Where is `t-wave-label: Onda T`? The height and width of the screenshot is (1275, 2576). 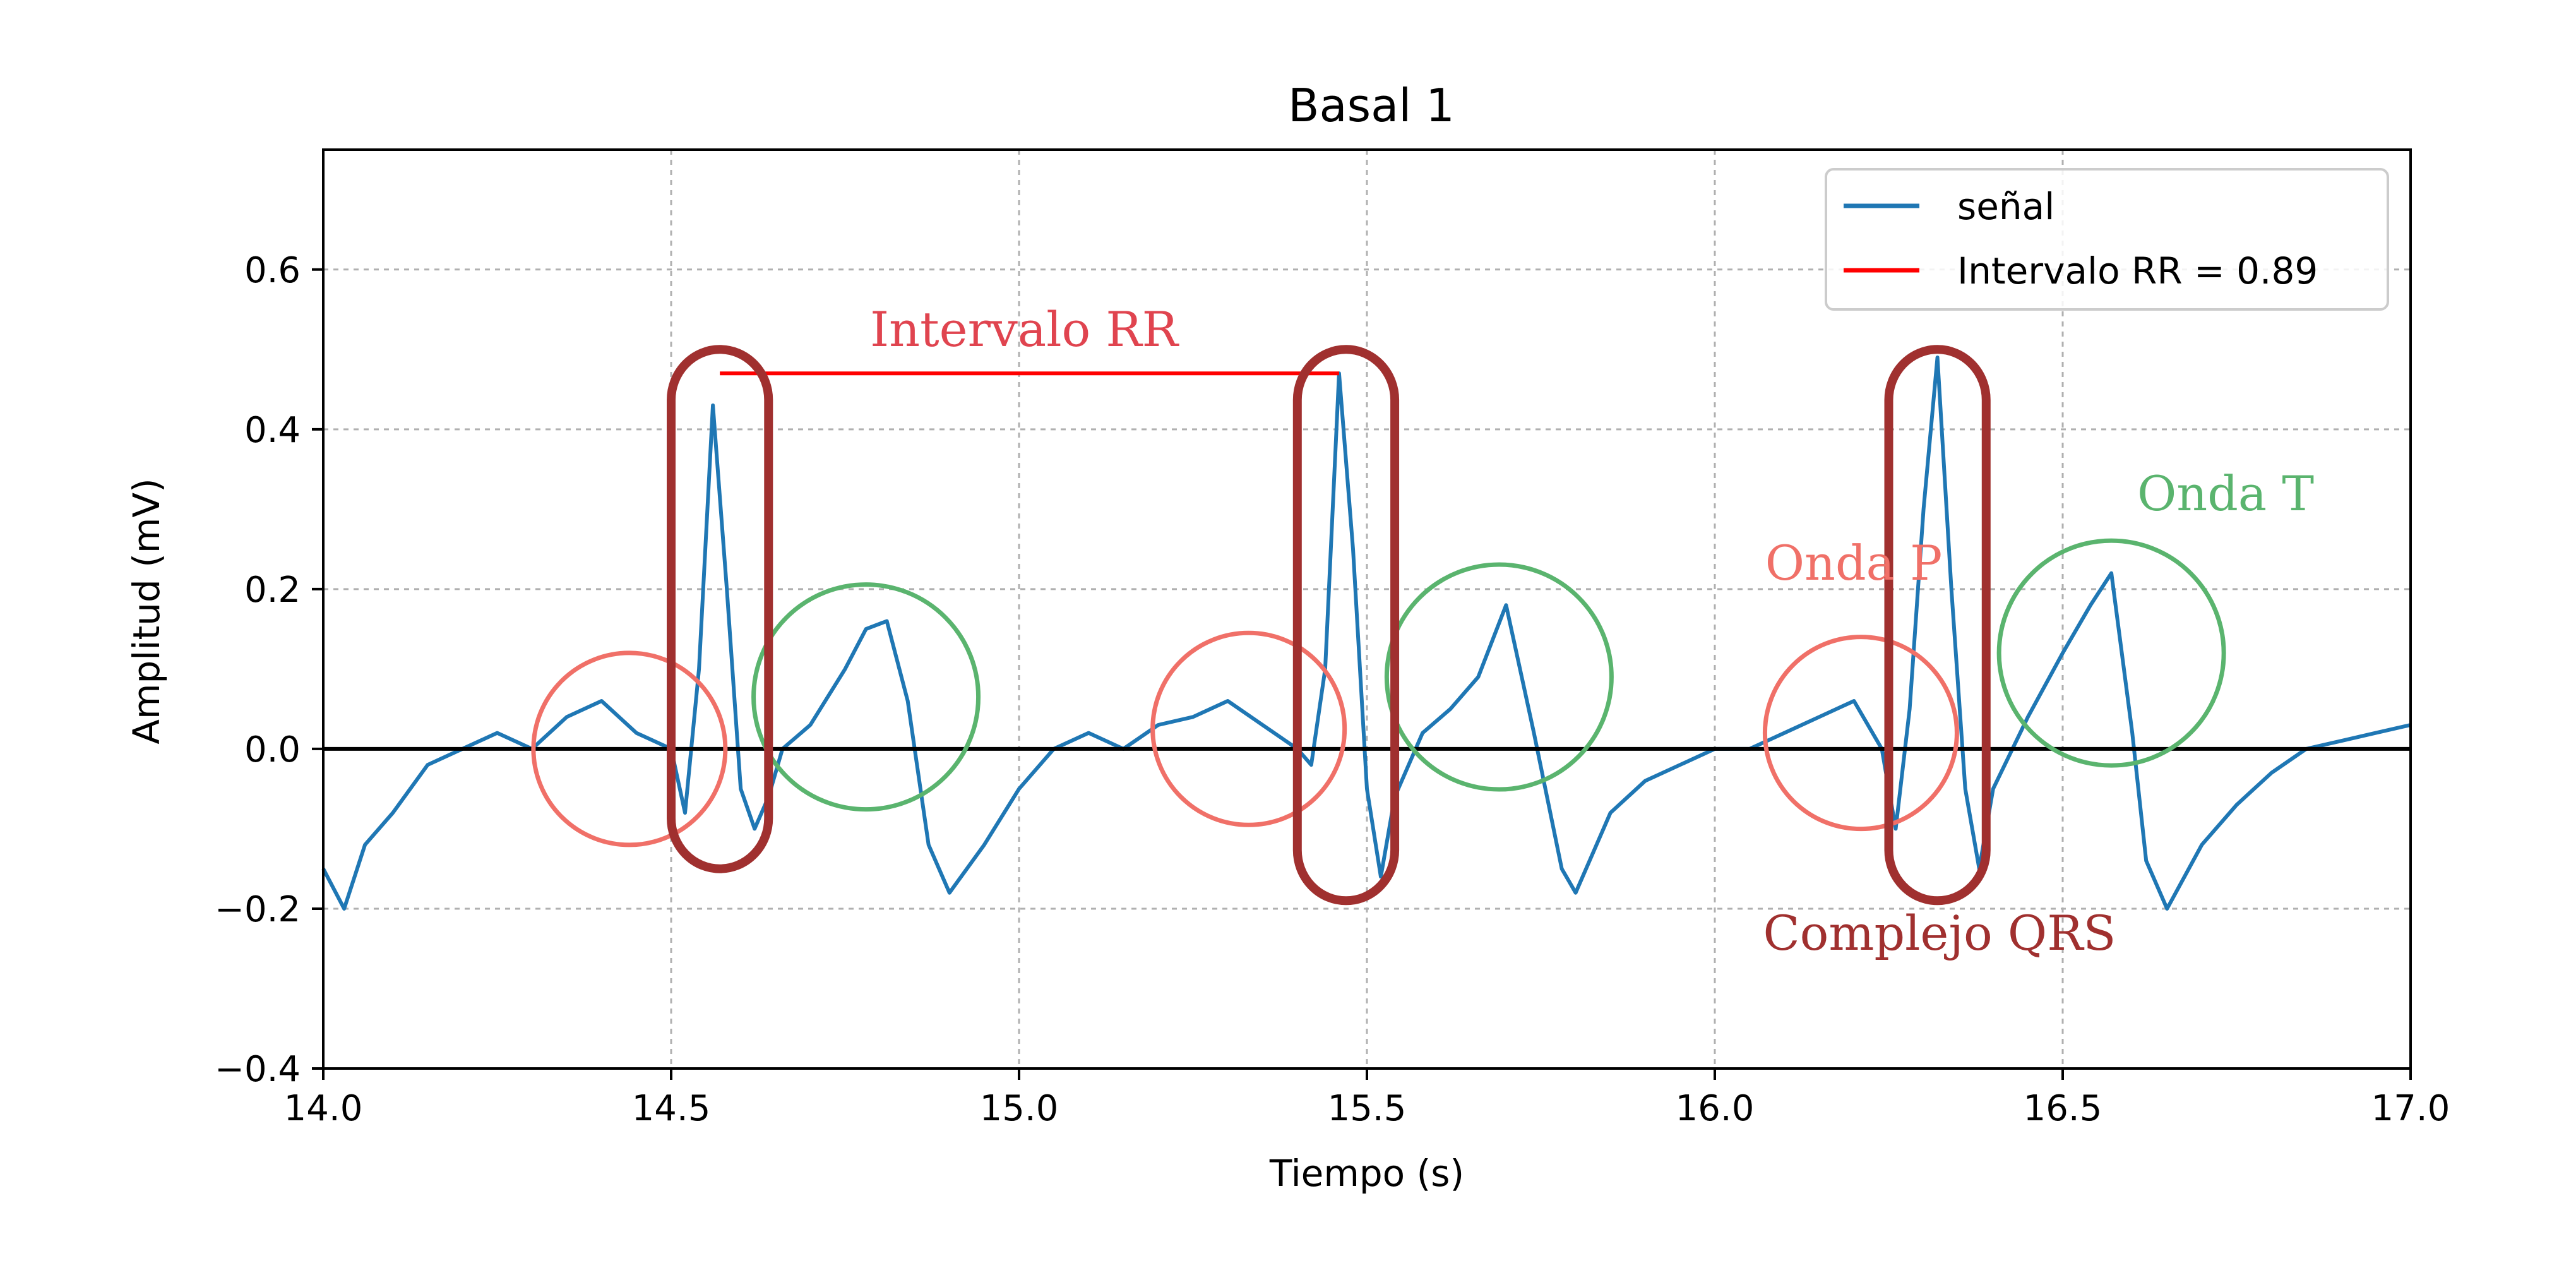
t-wave-label: Onda T is located at coordinates (2225, 493).